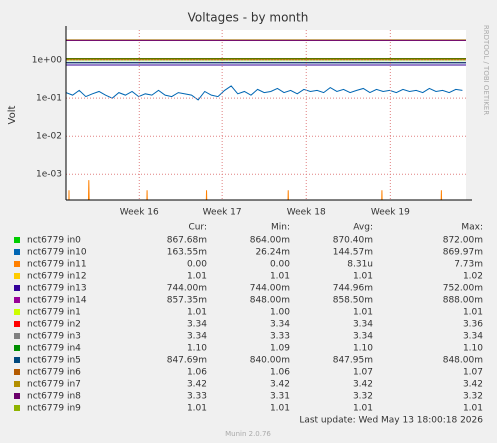  Describe the element at coordinates (306, 213) in the screenshot. I see `x-tick-label: Week 18` at that location.